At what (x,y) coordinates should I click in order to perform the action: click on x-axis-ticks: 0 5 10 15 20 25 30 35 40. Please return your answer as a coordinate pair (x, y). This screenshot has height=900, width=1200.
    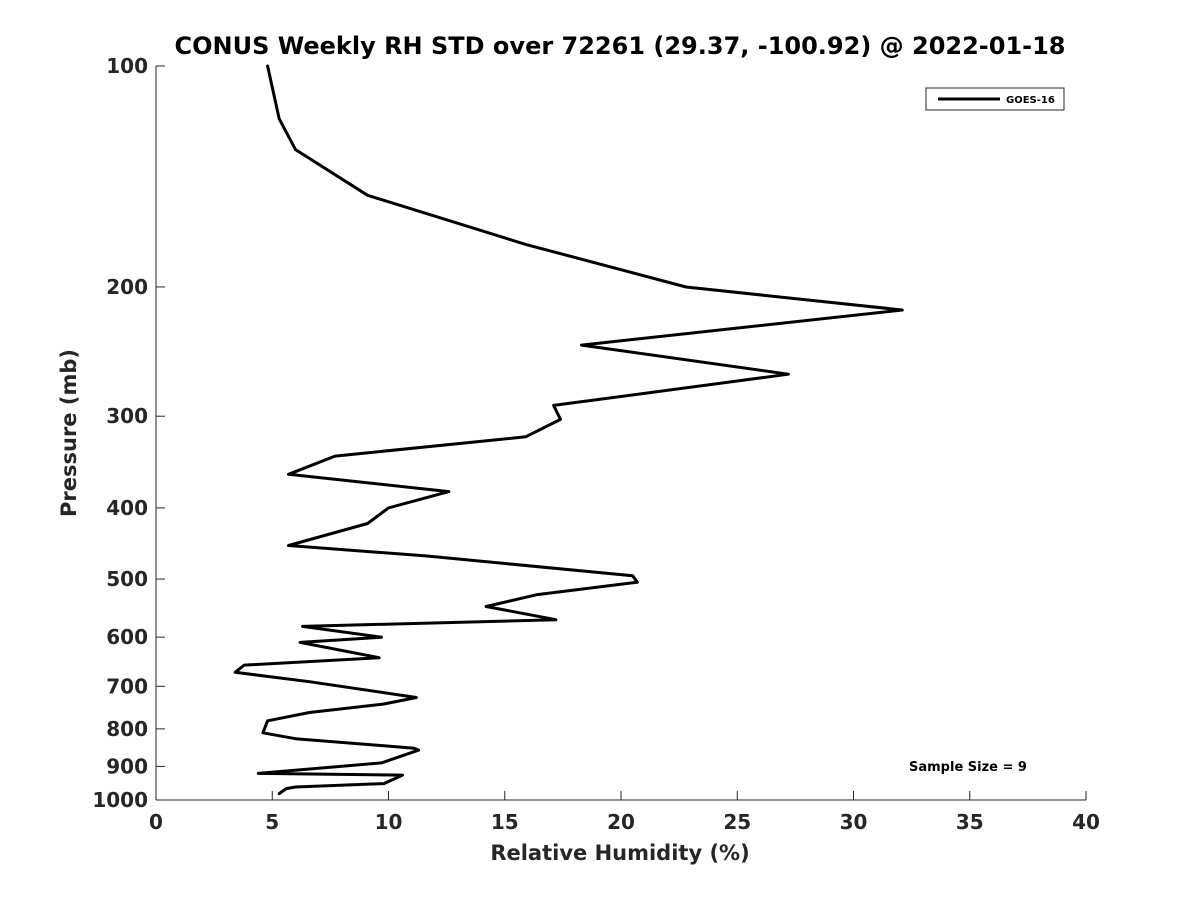
    Looking at the image, I should click on (624, 812).